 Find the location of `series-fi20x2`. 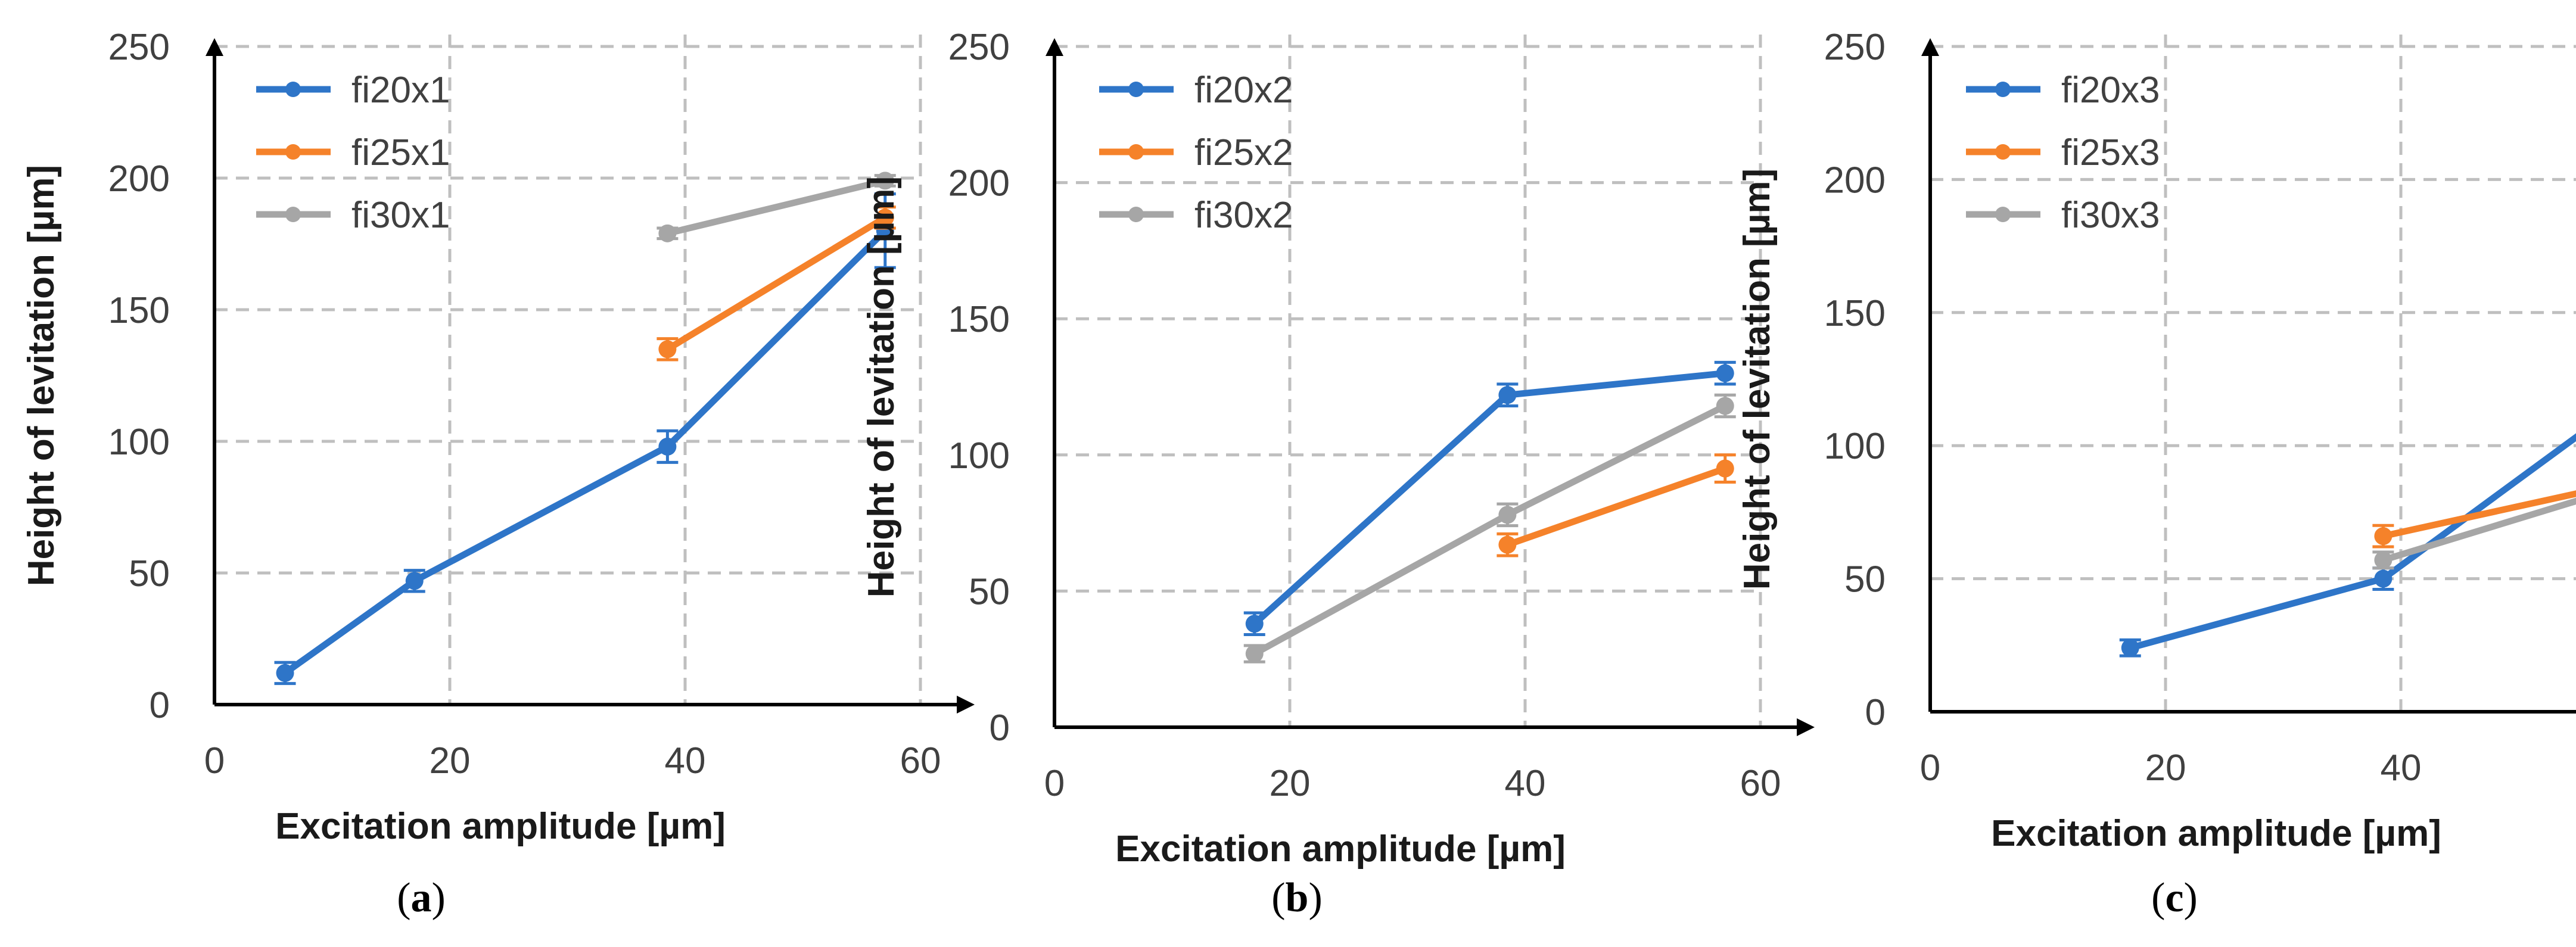

series-fi20x2 is located at coordinates (1489, 498).